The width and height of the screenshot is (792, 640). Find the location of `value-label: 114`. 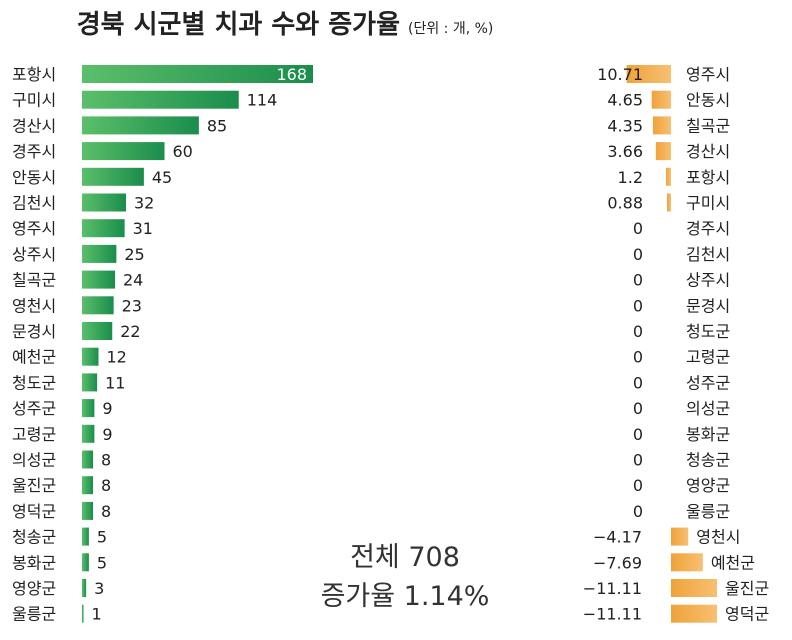

value-label: 114 is located at coordinates (262, 100).